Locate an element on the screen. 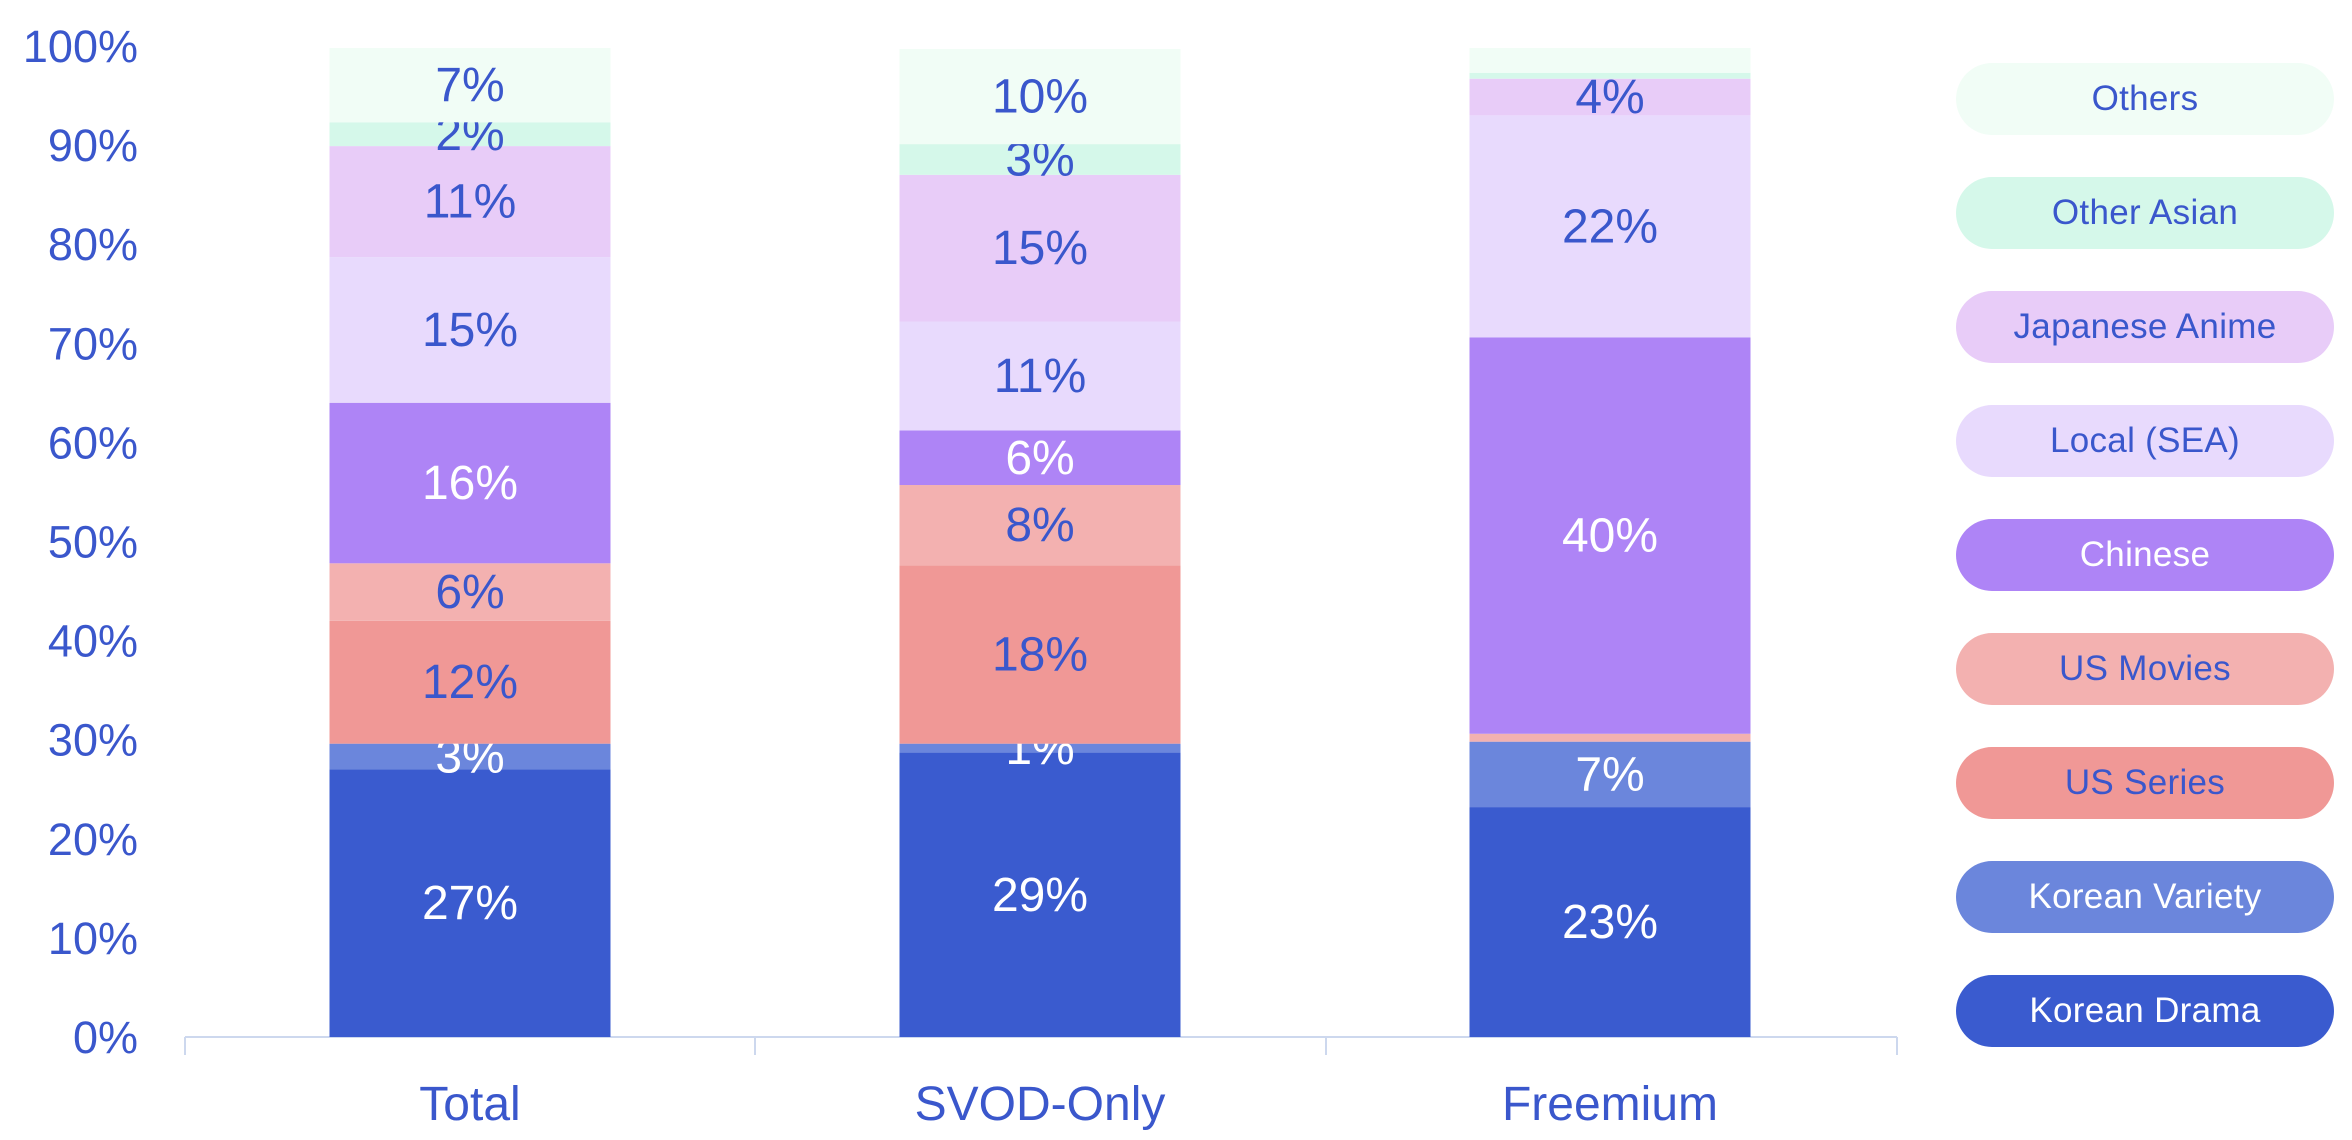 The height and width of the screenshot is (1140, 2352). legend-item: Chinese is located at coordinates (2145, 555).